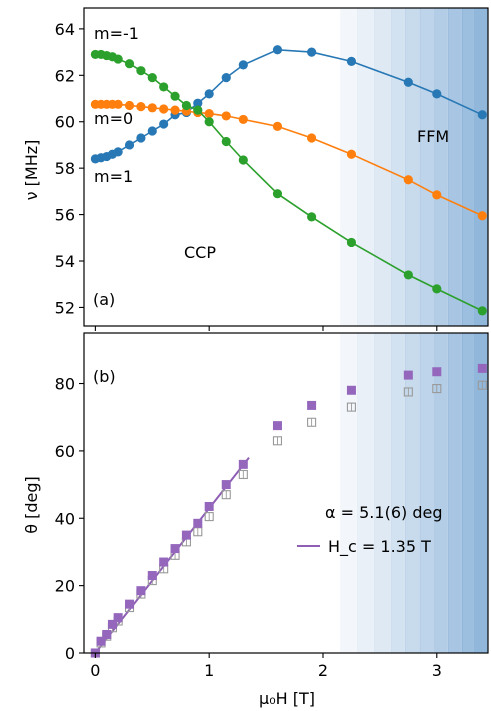  I want to click on panel-b-x-ticks: 0 1 2 3, so click(266, 666).